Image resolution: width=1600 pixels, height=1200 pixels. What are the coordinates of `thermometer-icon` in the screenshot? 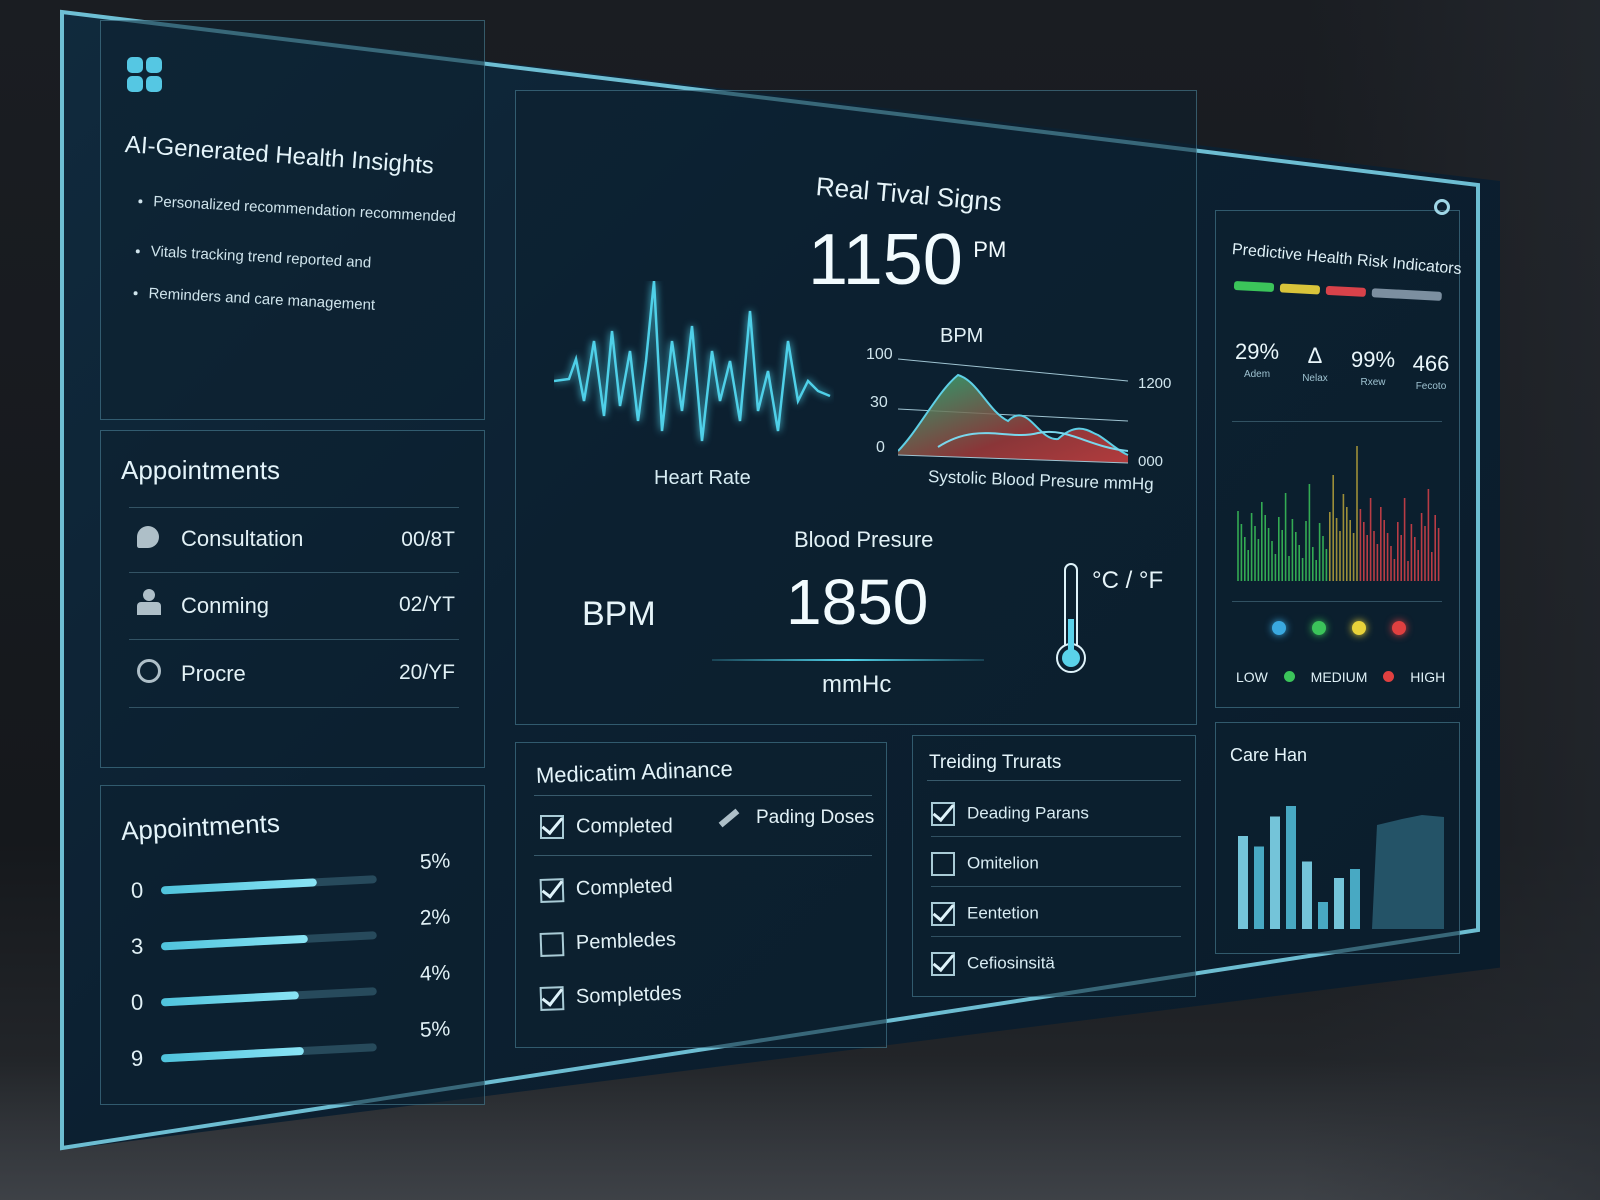 It's located at (1071, 623).